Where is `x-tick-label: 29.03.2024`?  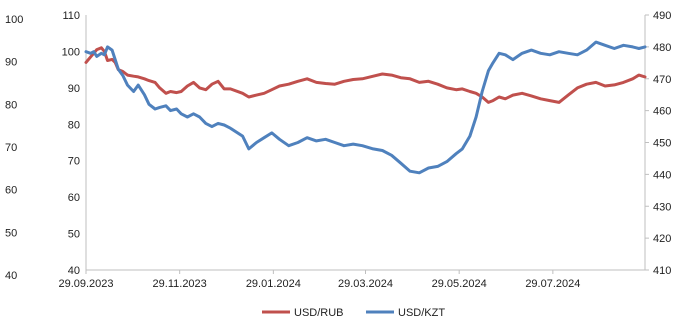
x-tick-label: 29.03.2024 is located at coordinates (365, 284).